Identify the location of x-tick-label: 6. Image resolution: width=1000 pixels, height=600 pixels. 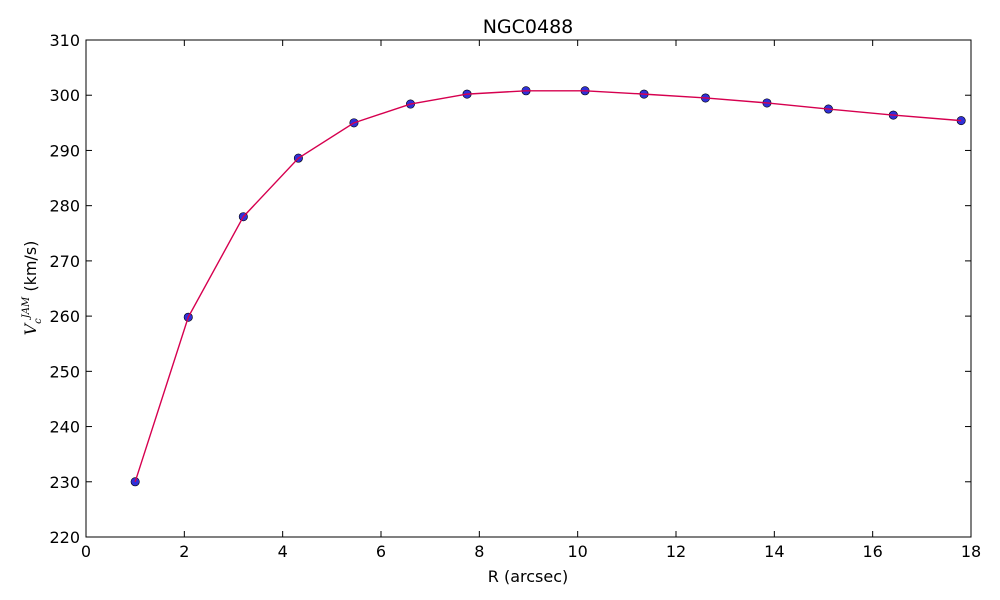
(381, 551).